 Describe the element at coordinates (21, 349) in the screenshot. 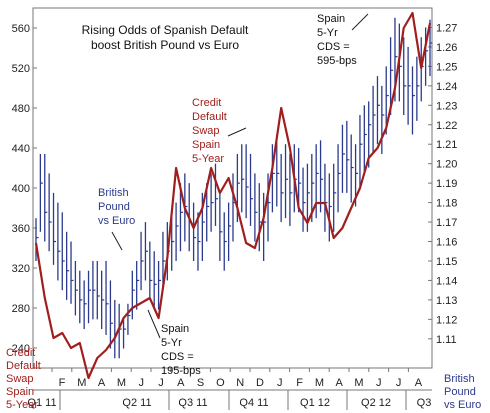

I see `left-tick-label: 240` at that location.